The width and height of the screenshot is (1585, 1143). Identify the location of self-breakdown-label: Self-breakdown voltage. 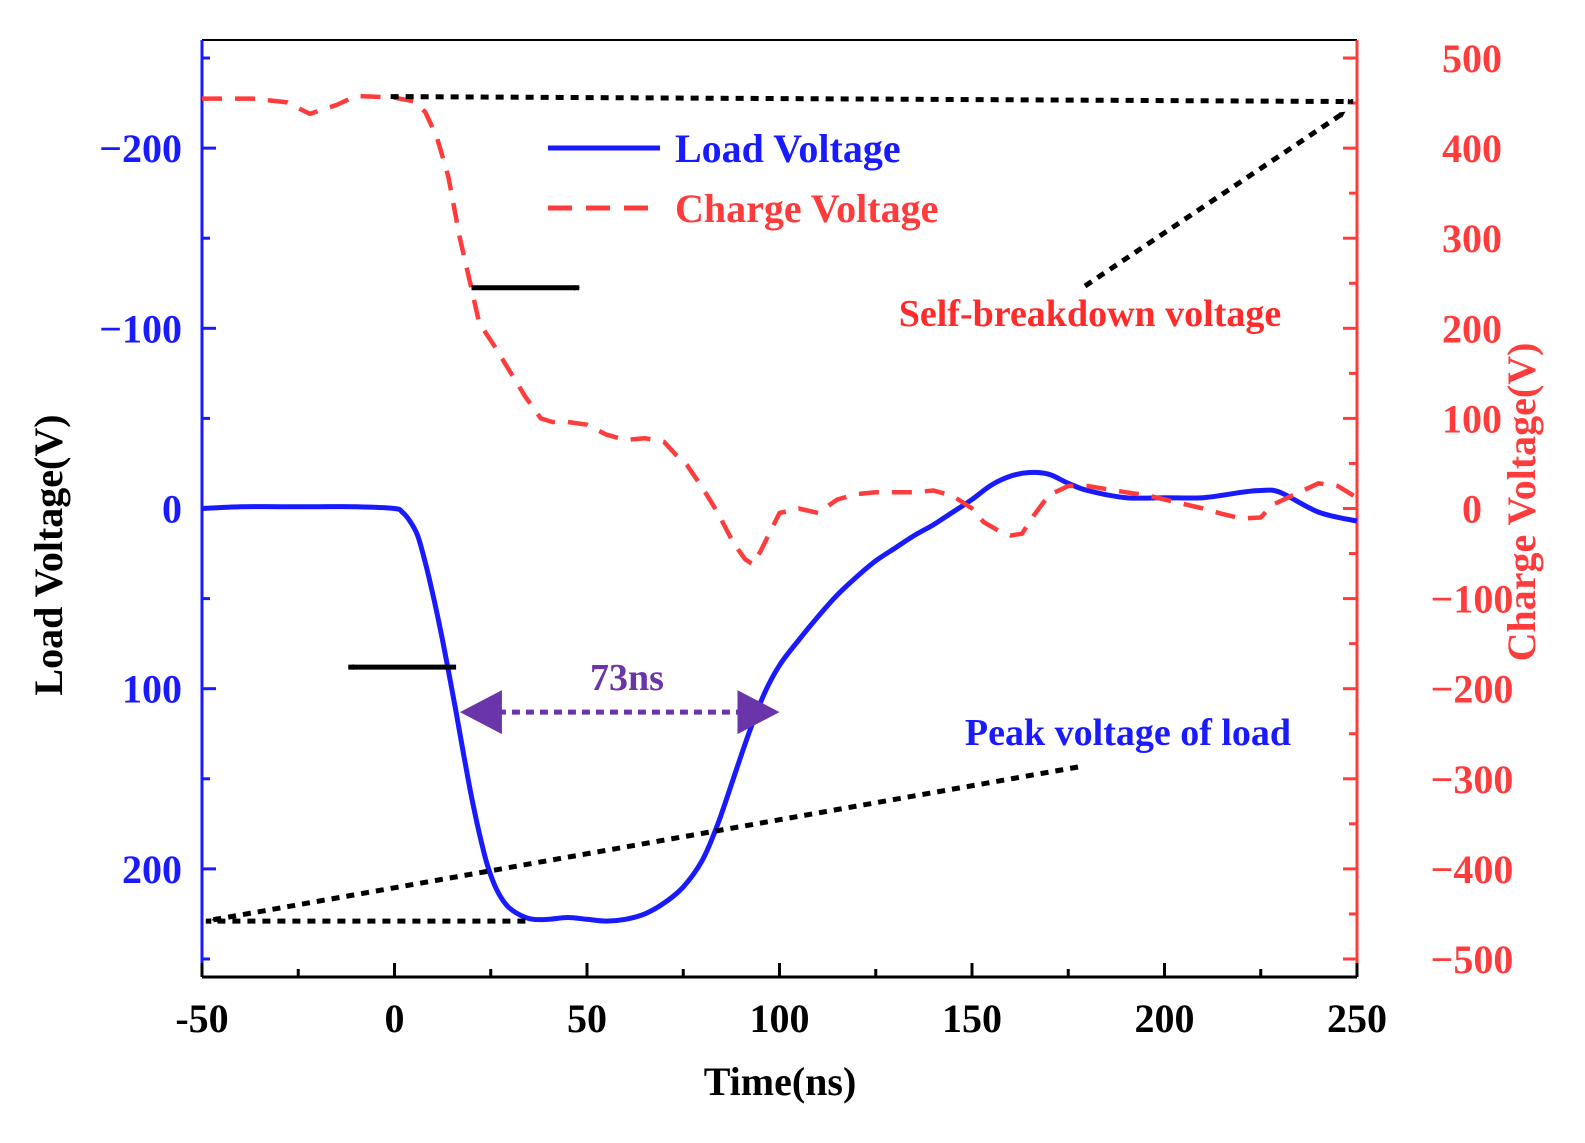
(1090, 314).